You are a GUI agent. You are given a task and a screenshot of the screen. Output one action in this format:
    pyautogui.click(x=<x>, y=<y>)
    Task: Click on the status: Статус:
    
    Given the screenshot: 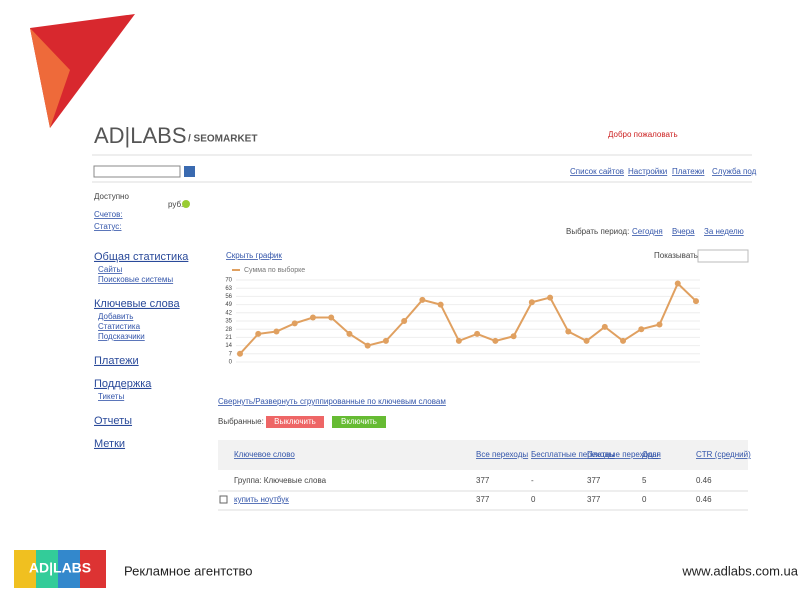 What is the action you would take?
    pyautogui.click(x=108, y=226)
    